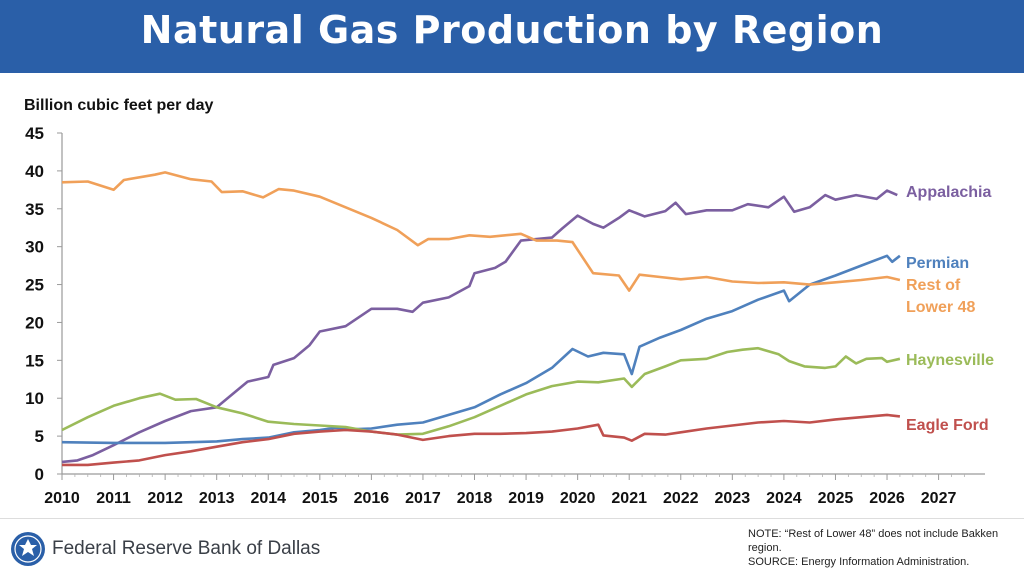 The image size is (1024, 581). Describe the element at coordinates (526, 498) in the screenshot. I see `x-tick-label: 2019` at that location.